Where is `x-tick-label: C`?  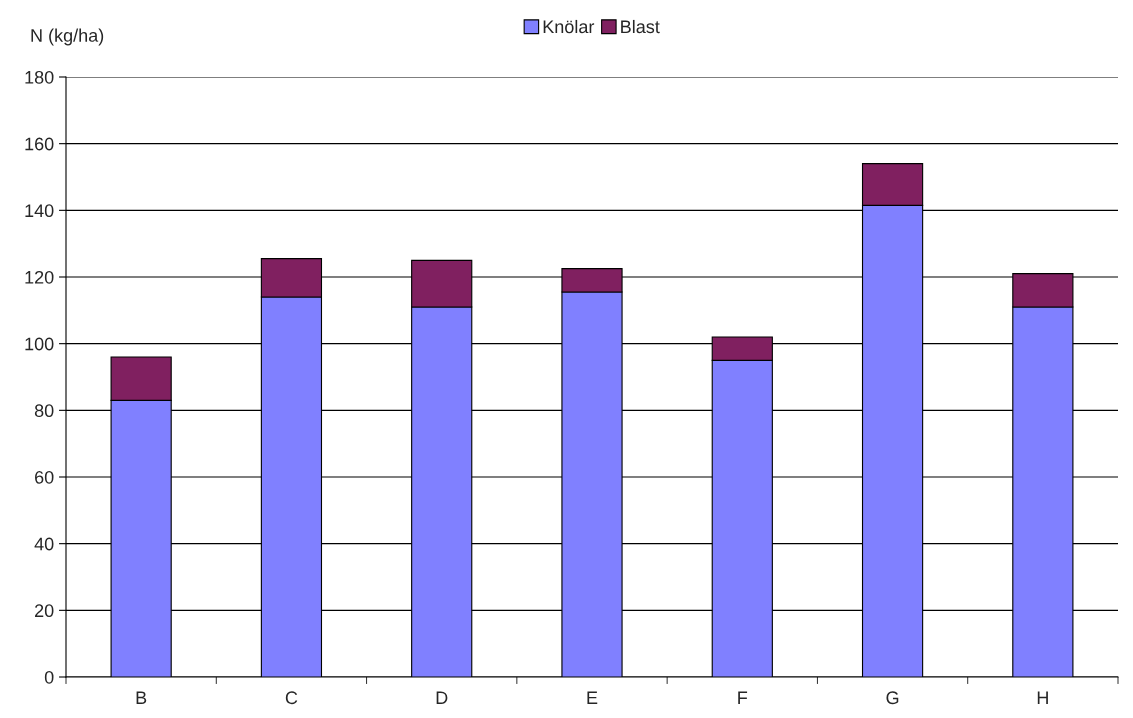
x-tick-label: C is located at coordinates (291, 698).